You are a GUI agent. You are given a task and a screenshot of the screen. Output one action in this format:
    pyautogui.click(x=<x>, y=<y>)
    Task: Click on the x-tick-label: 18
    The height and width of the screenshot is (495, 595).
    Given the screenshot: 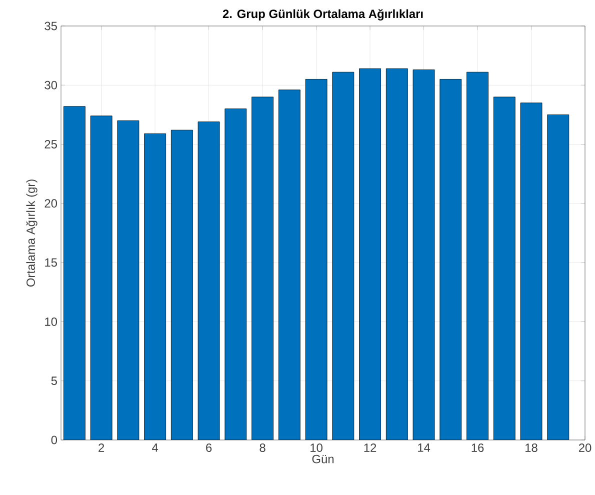 What is the action you would take?
    pyautogui.click(x=532, y=448)
    